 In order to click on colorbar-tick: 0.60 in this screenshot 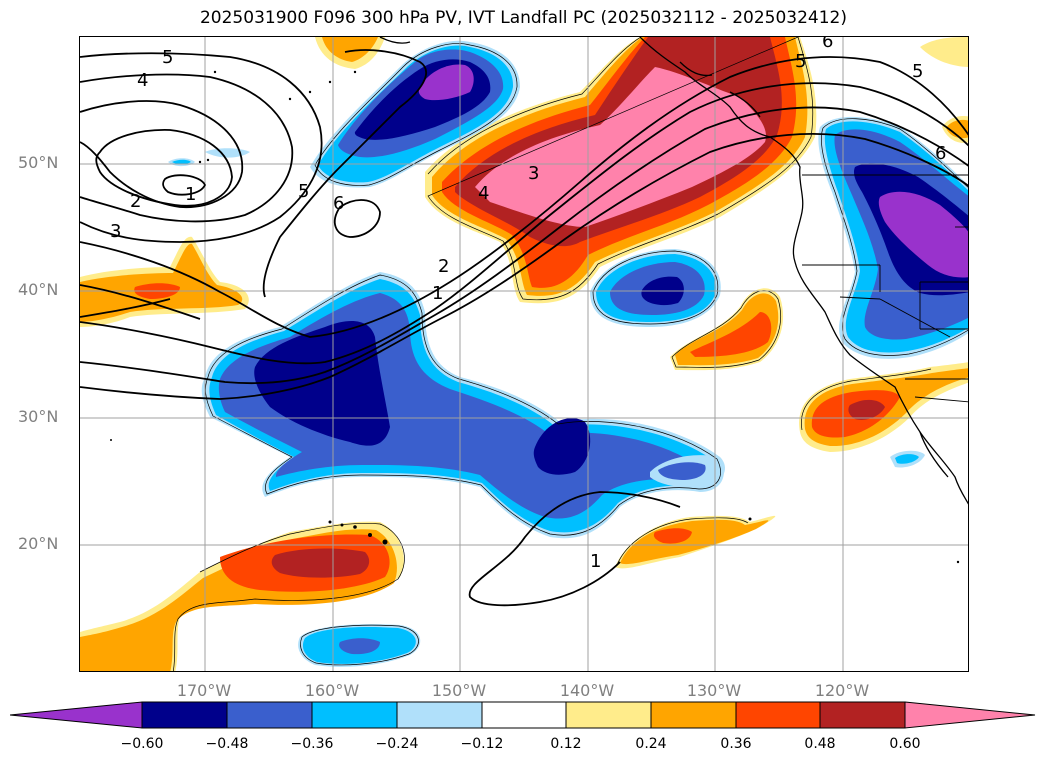, I will do `click(905, 744)`.